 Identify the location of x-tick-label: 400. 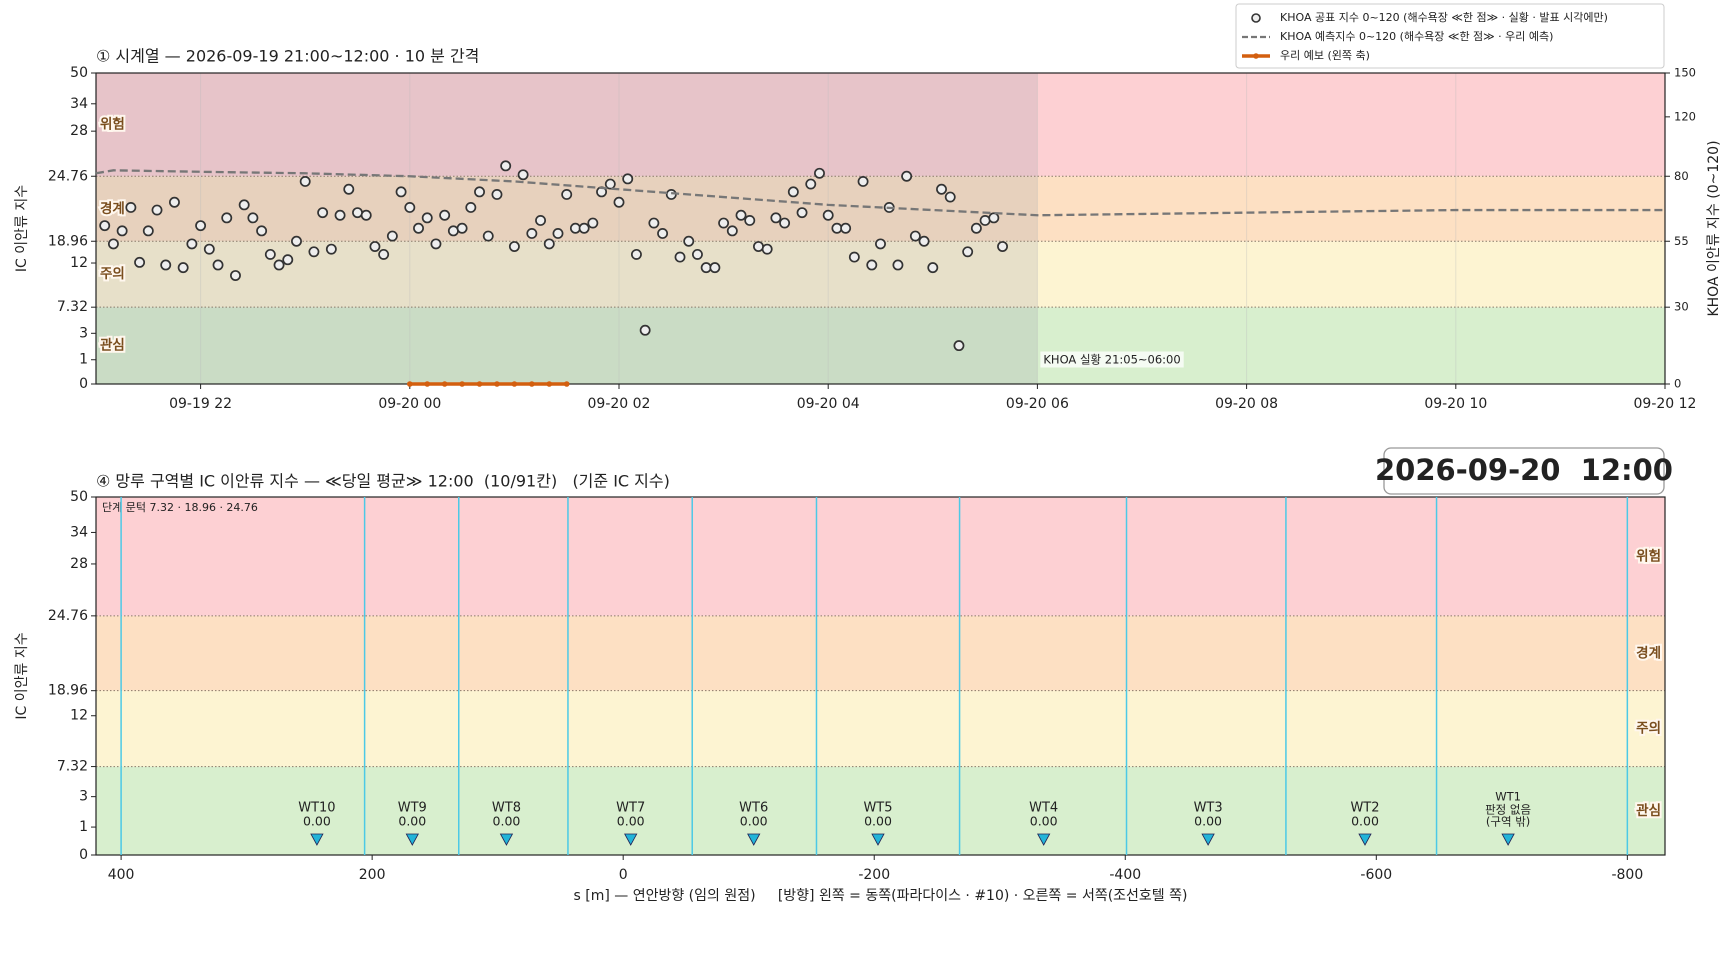
(121, 875).